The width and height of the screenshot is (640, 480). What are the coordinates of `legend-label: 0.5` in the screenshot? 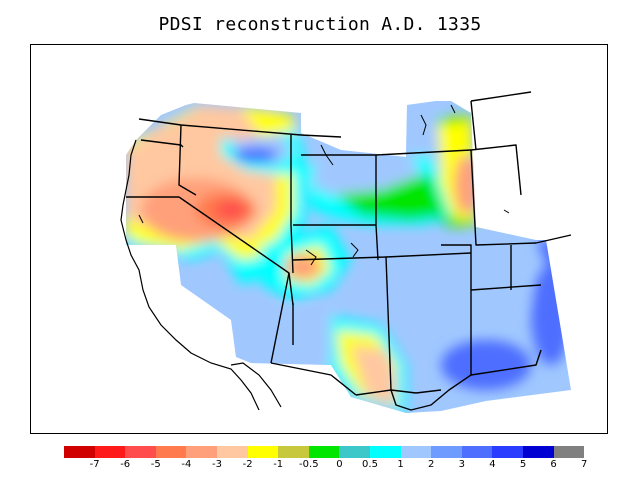 It's located at (370, 464).